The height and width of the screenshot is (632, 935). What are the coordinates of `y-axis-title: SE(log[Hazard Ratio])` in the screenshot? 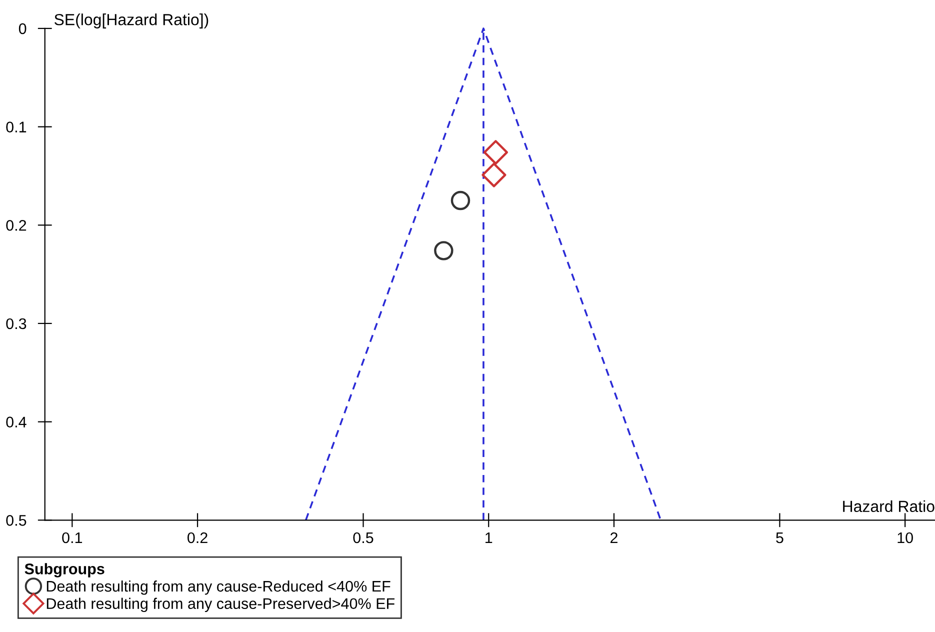 It's located at (131, 21).